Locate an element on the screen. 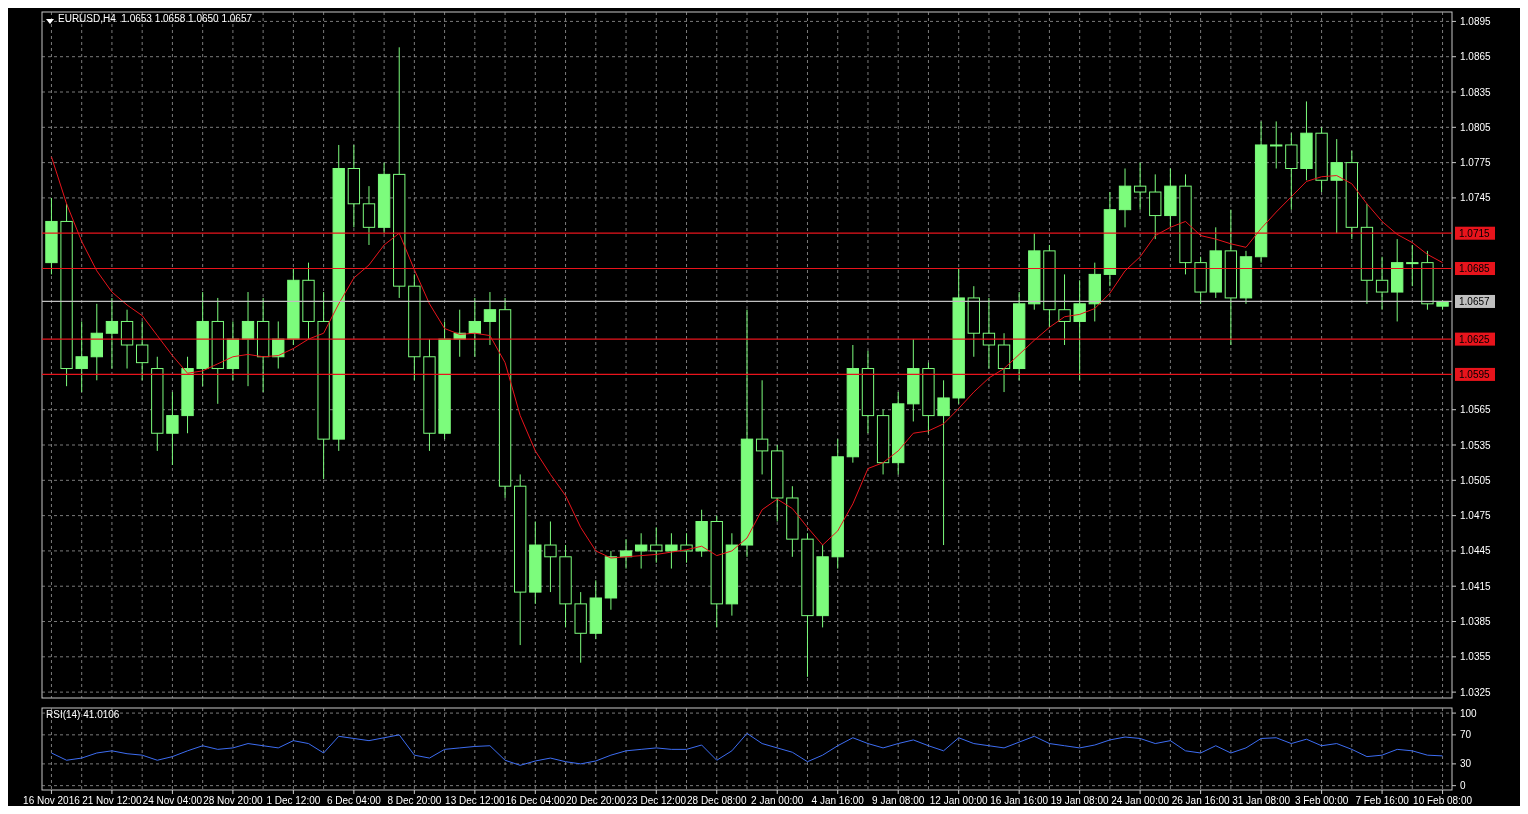 This screenshot has height=814, width=1528. x-tick-label: 12 Jan 00:00 is located at coordinates (959, 800).